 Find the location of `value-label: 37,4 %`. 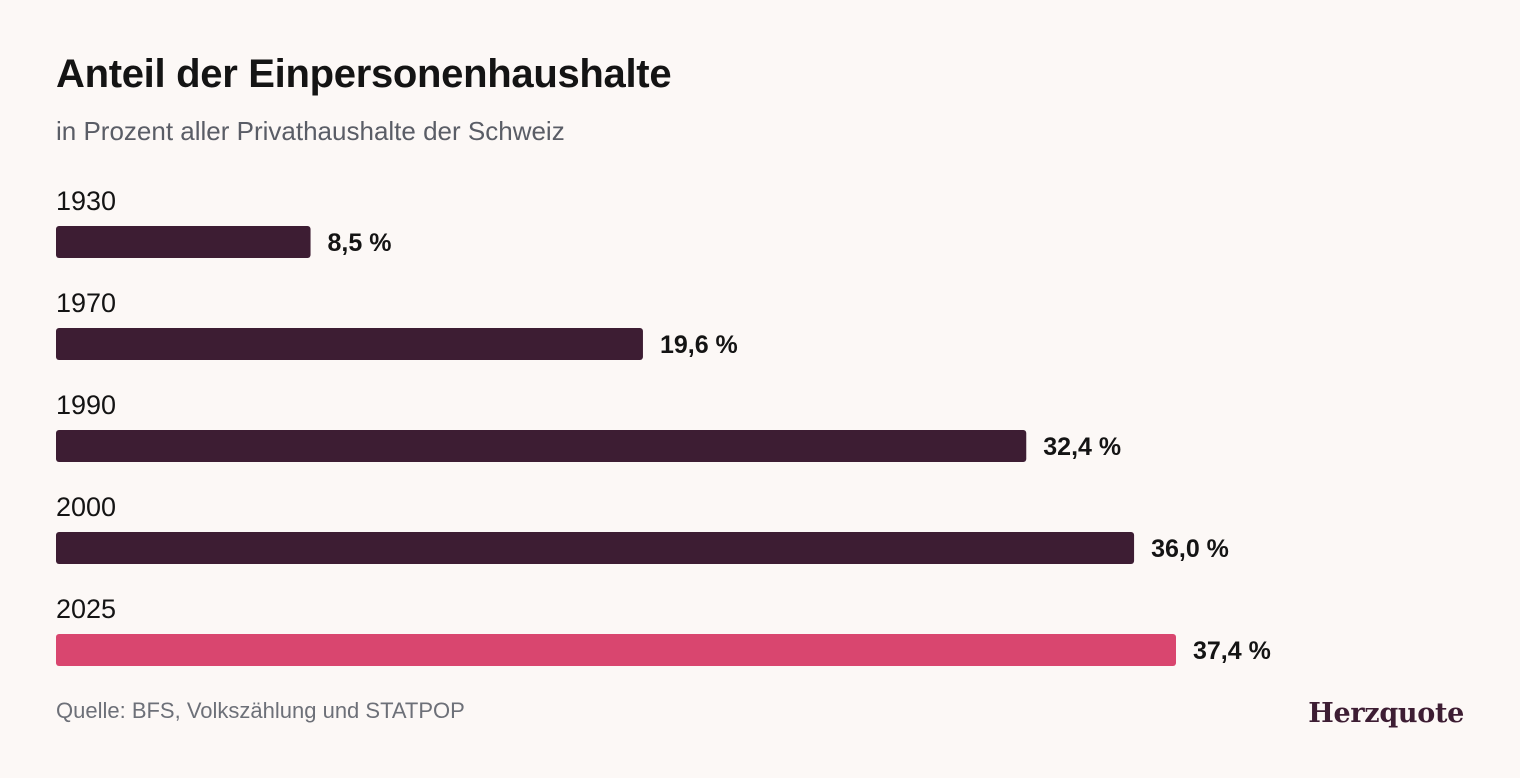

value-label: 37,4 % is located at coordinates (1232, 651).